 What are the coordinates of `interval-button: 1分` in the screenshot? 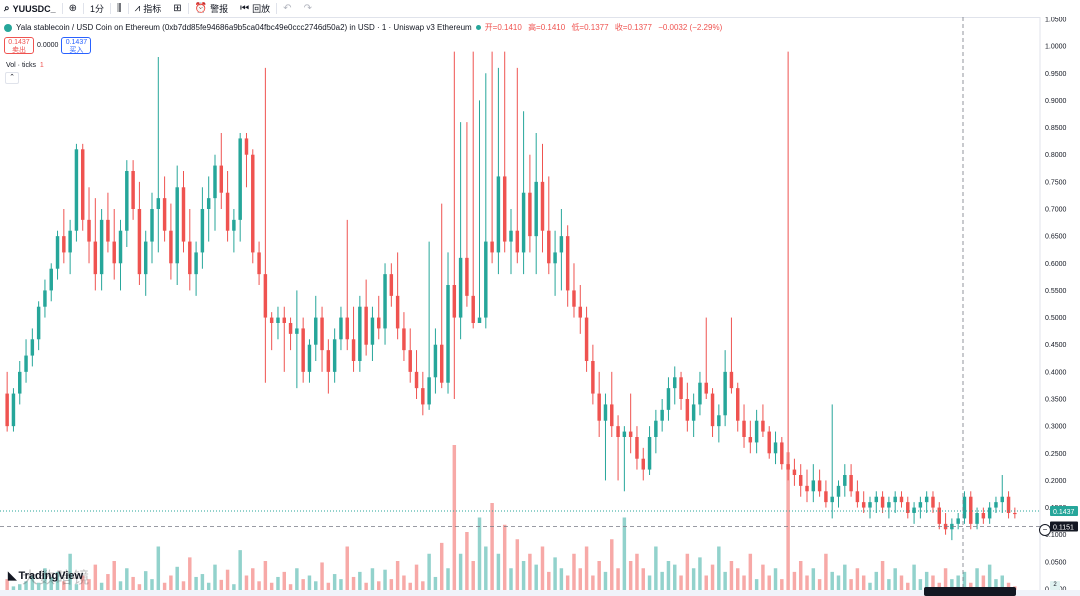 It's located at (97, 8).